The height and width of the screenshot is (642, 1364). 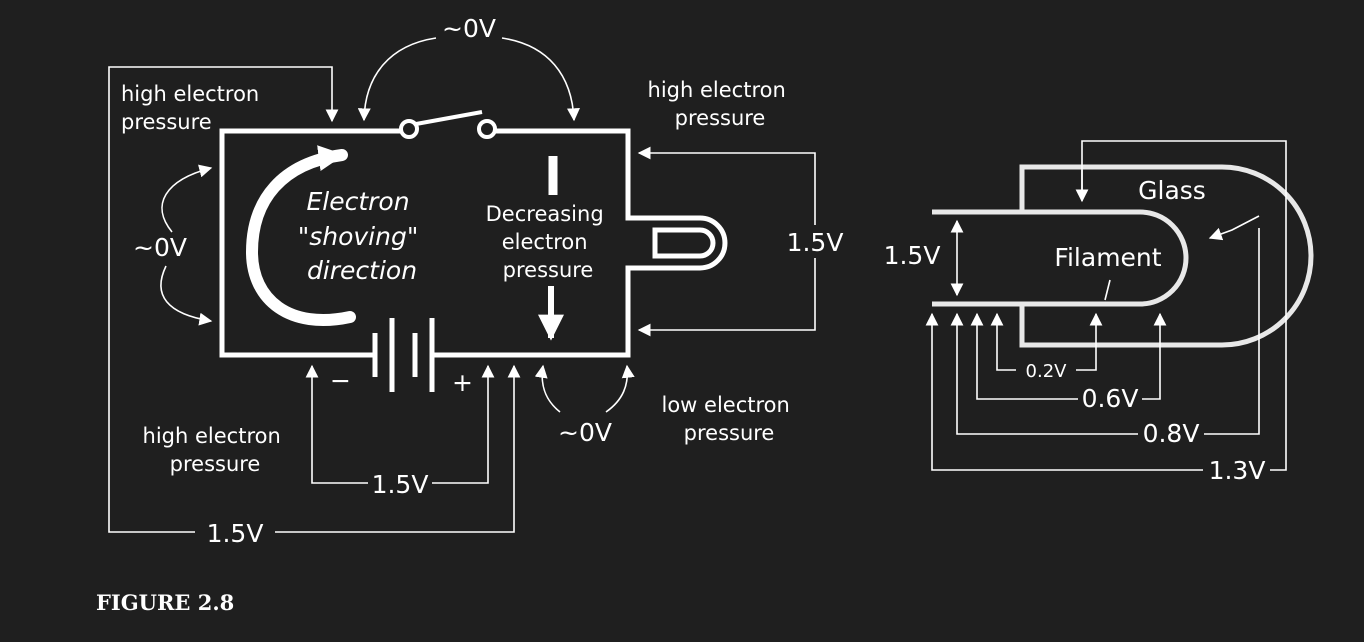 I want to click on lamp-icon, so click(x=676, y=243).